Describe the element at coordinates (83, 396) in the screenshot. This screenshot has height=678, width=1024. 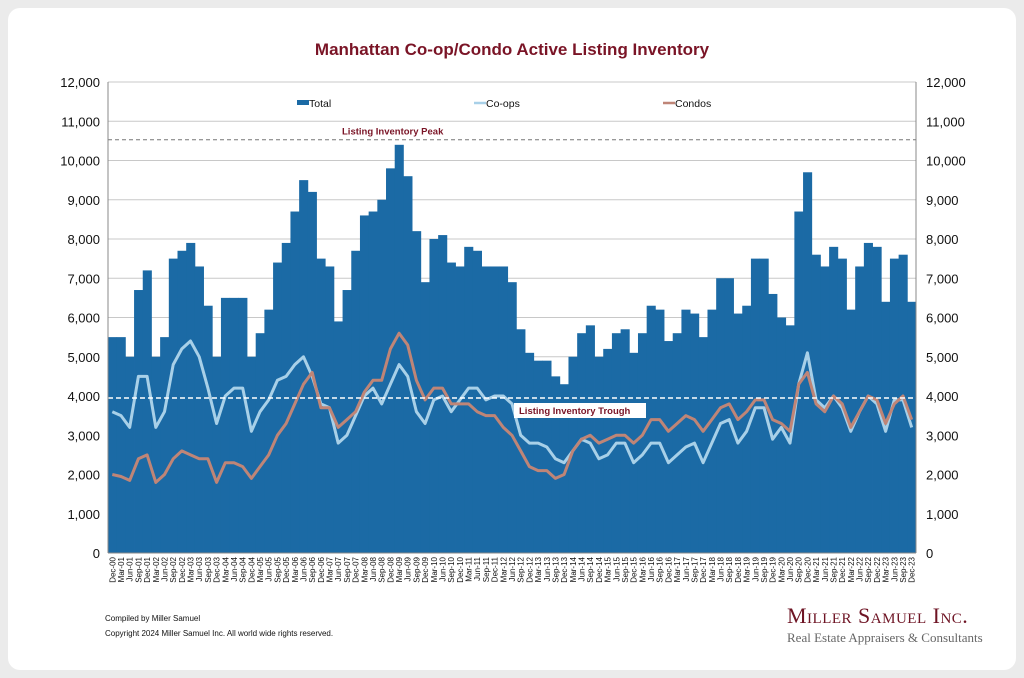
I see `y-tick-label-left: 4,000` at that location.